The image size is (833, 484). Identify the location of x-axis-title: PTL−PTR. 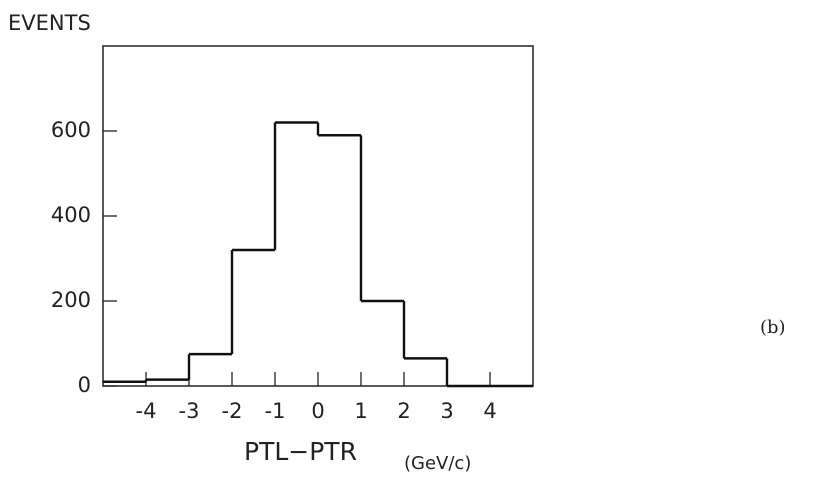
(300, 451).